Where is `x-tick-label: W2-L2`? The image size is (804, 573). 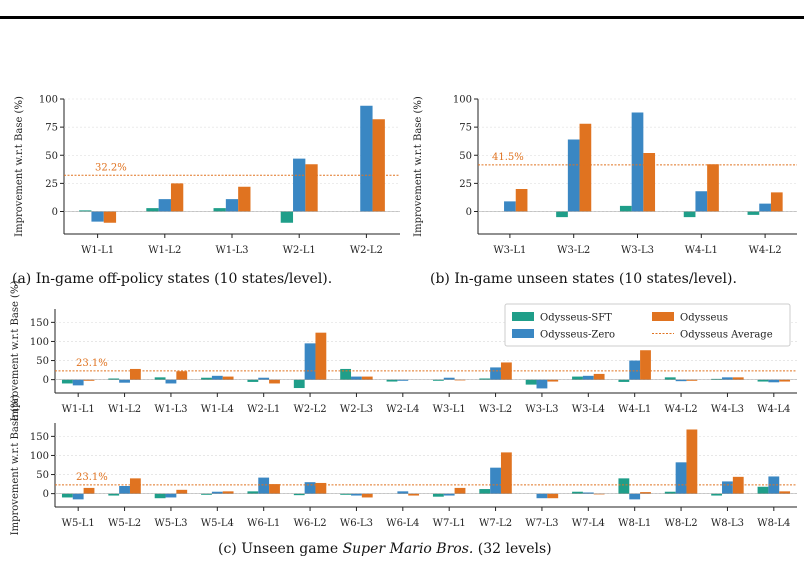
x-tick-label: W2-L2 is located at coordinates (366, 250).